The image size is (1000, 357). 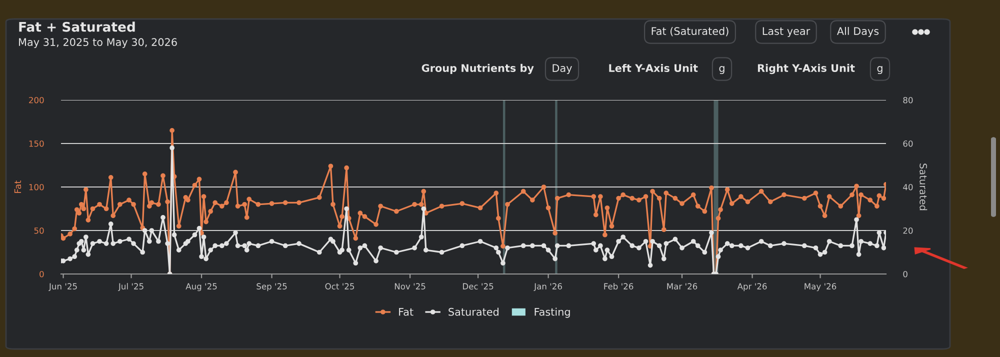 I want to click on text: Fat (Saturated), so click(x=690, y=31).